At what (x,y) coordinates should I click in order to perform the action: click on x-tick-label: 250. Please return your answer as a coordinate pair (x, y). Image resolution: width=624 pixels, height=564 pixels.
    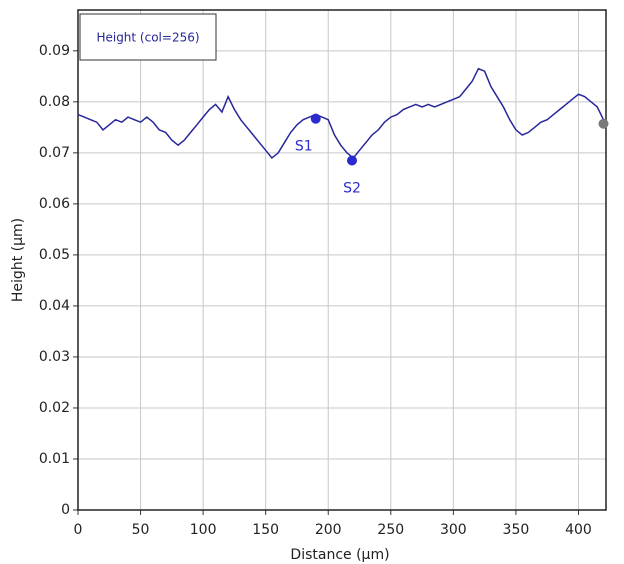
    Looking at the image, I should click on (390, 530).